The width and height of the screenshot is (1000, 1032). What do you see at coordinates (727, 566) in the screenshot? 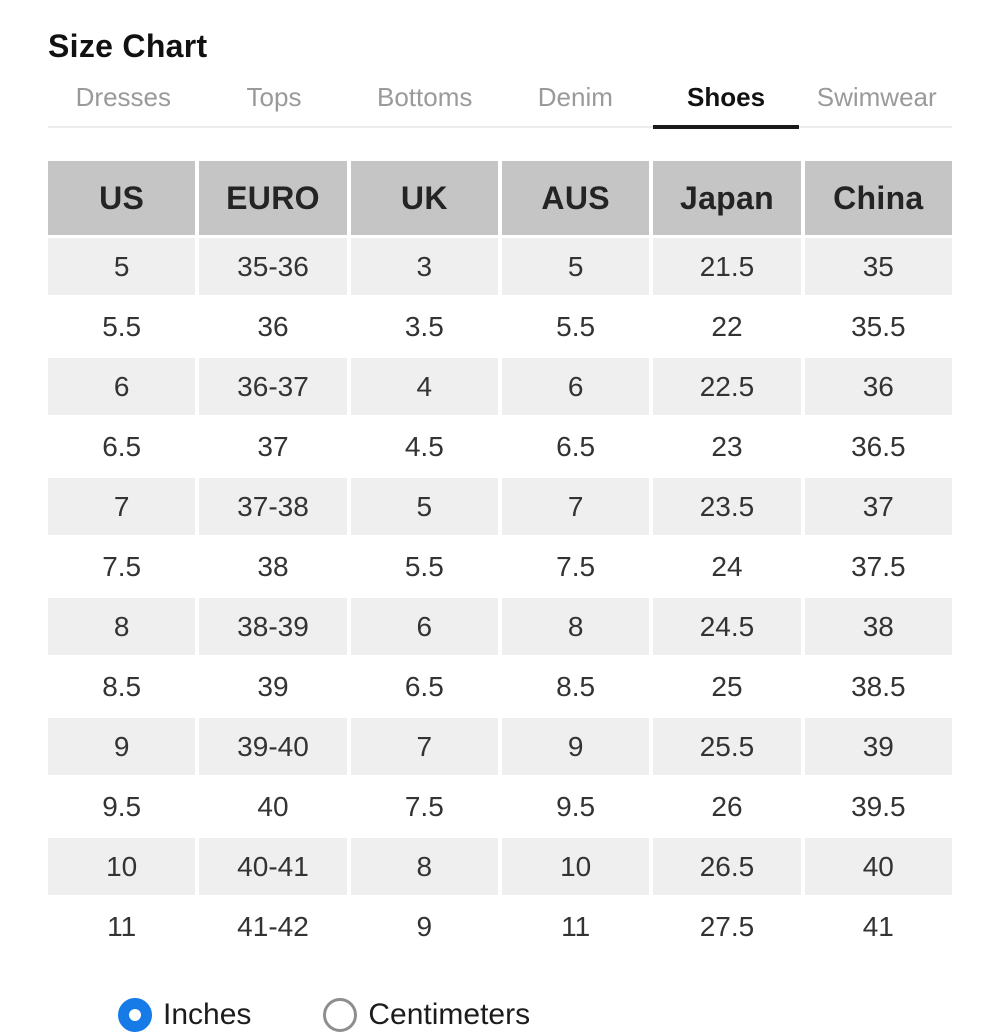
I see `size-cell: 24` at bounding box center [727, 566].